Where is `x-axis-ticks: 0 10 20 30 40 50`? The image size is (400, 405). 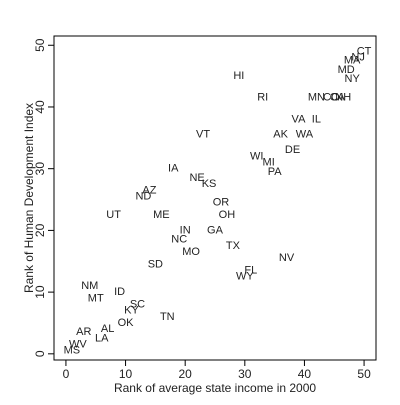
x-axis-ticks: 0 10 20 30 40 50 is located at coordinates (217, 370).